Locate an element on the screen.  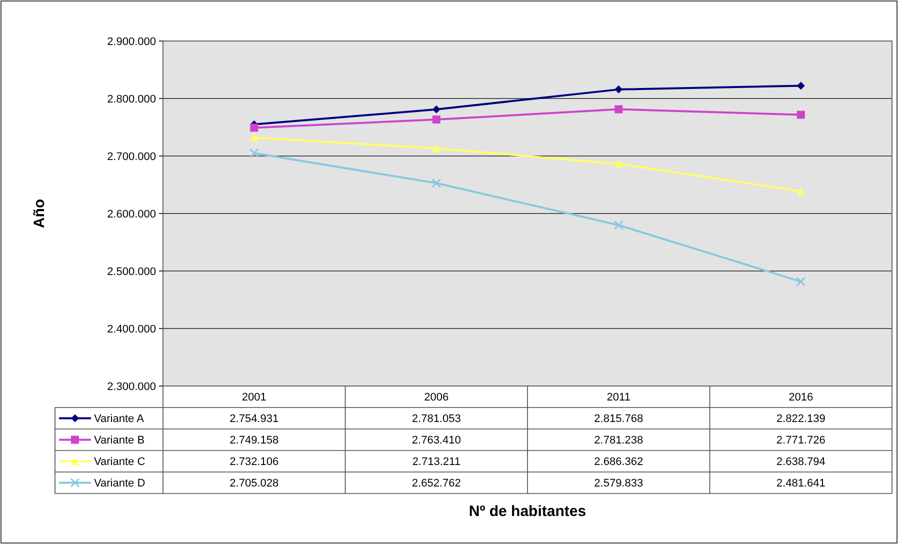
data-label: 2.754.931 is located at coordinates (254, 419).